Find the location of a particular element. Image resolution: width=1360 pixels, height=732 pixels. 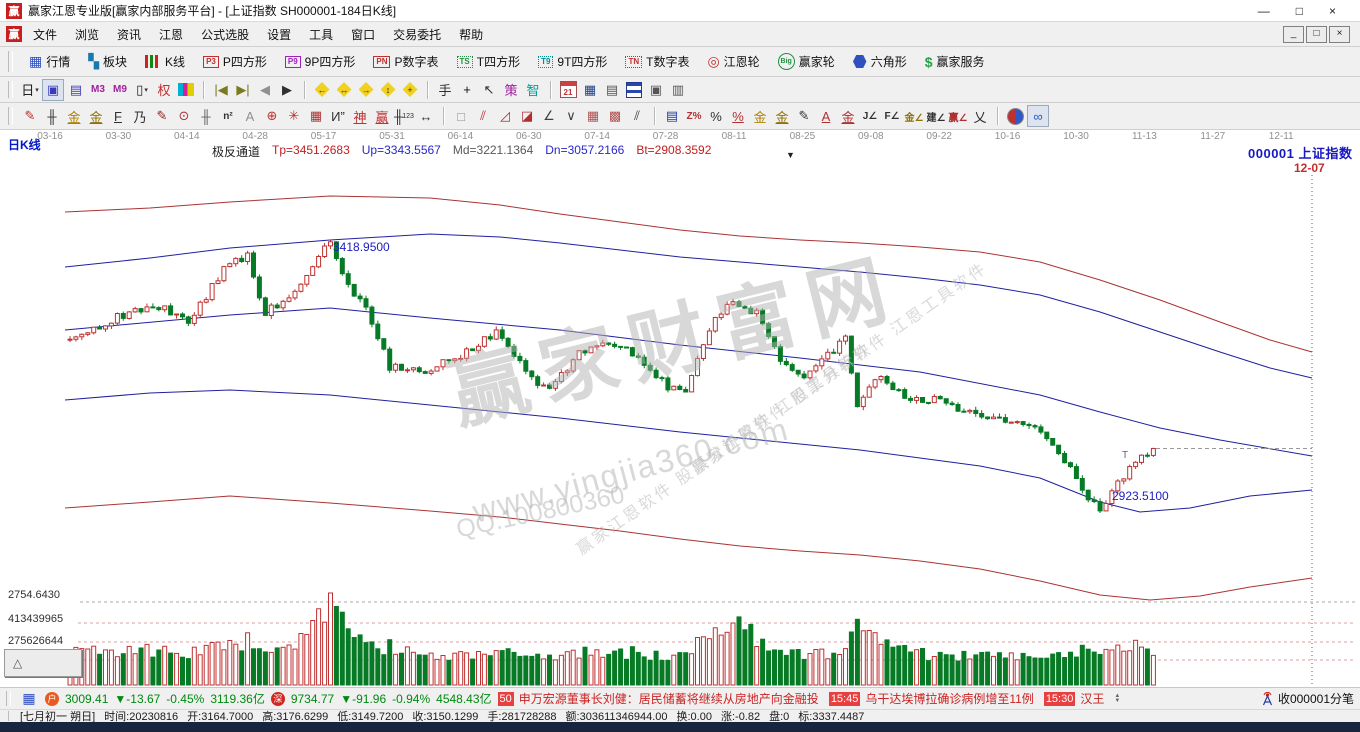

brush-tool: ✎ is located at coordinates (162, 115).